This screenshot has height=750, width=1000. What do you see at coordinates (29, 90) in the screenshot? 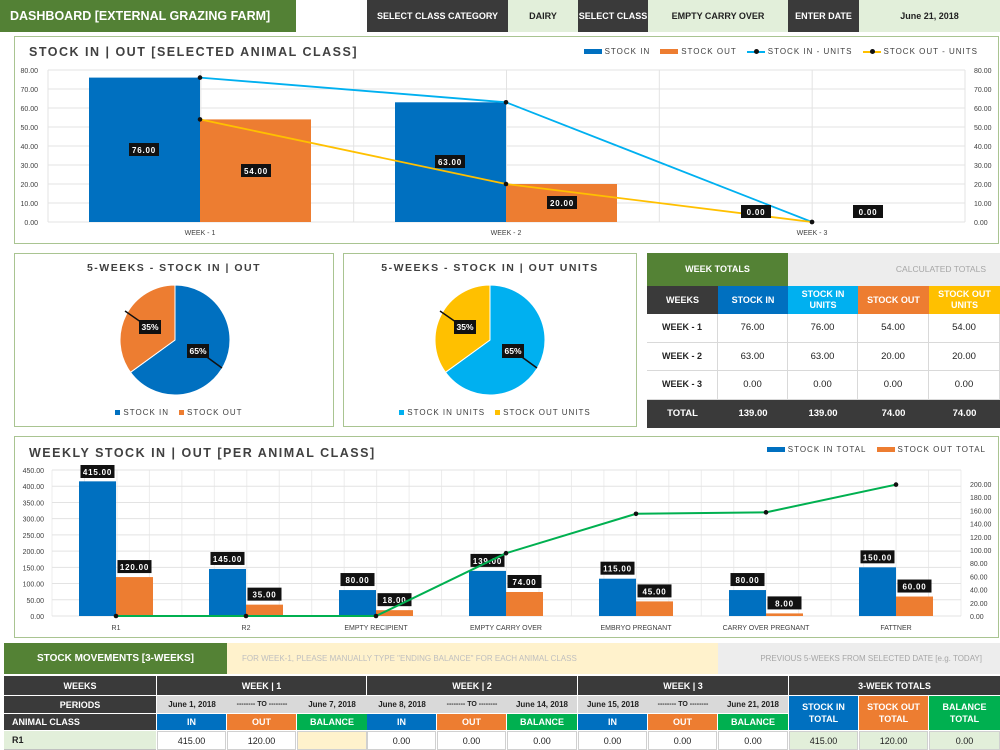
I see `c1-ytick-left: 70.00` at bounding box center [29, 90].